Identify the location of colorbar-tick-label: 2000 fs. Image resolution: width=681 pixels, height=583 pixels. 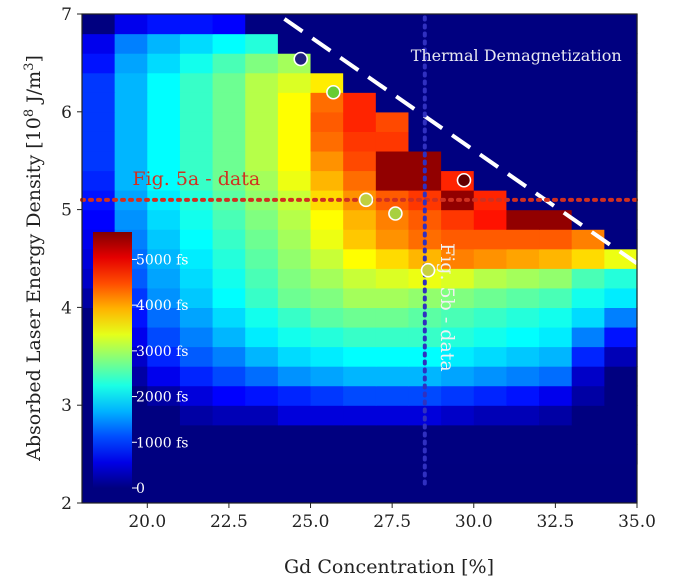
(162, 398).